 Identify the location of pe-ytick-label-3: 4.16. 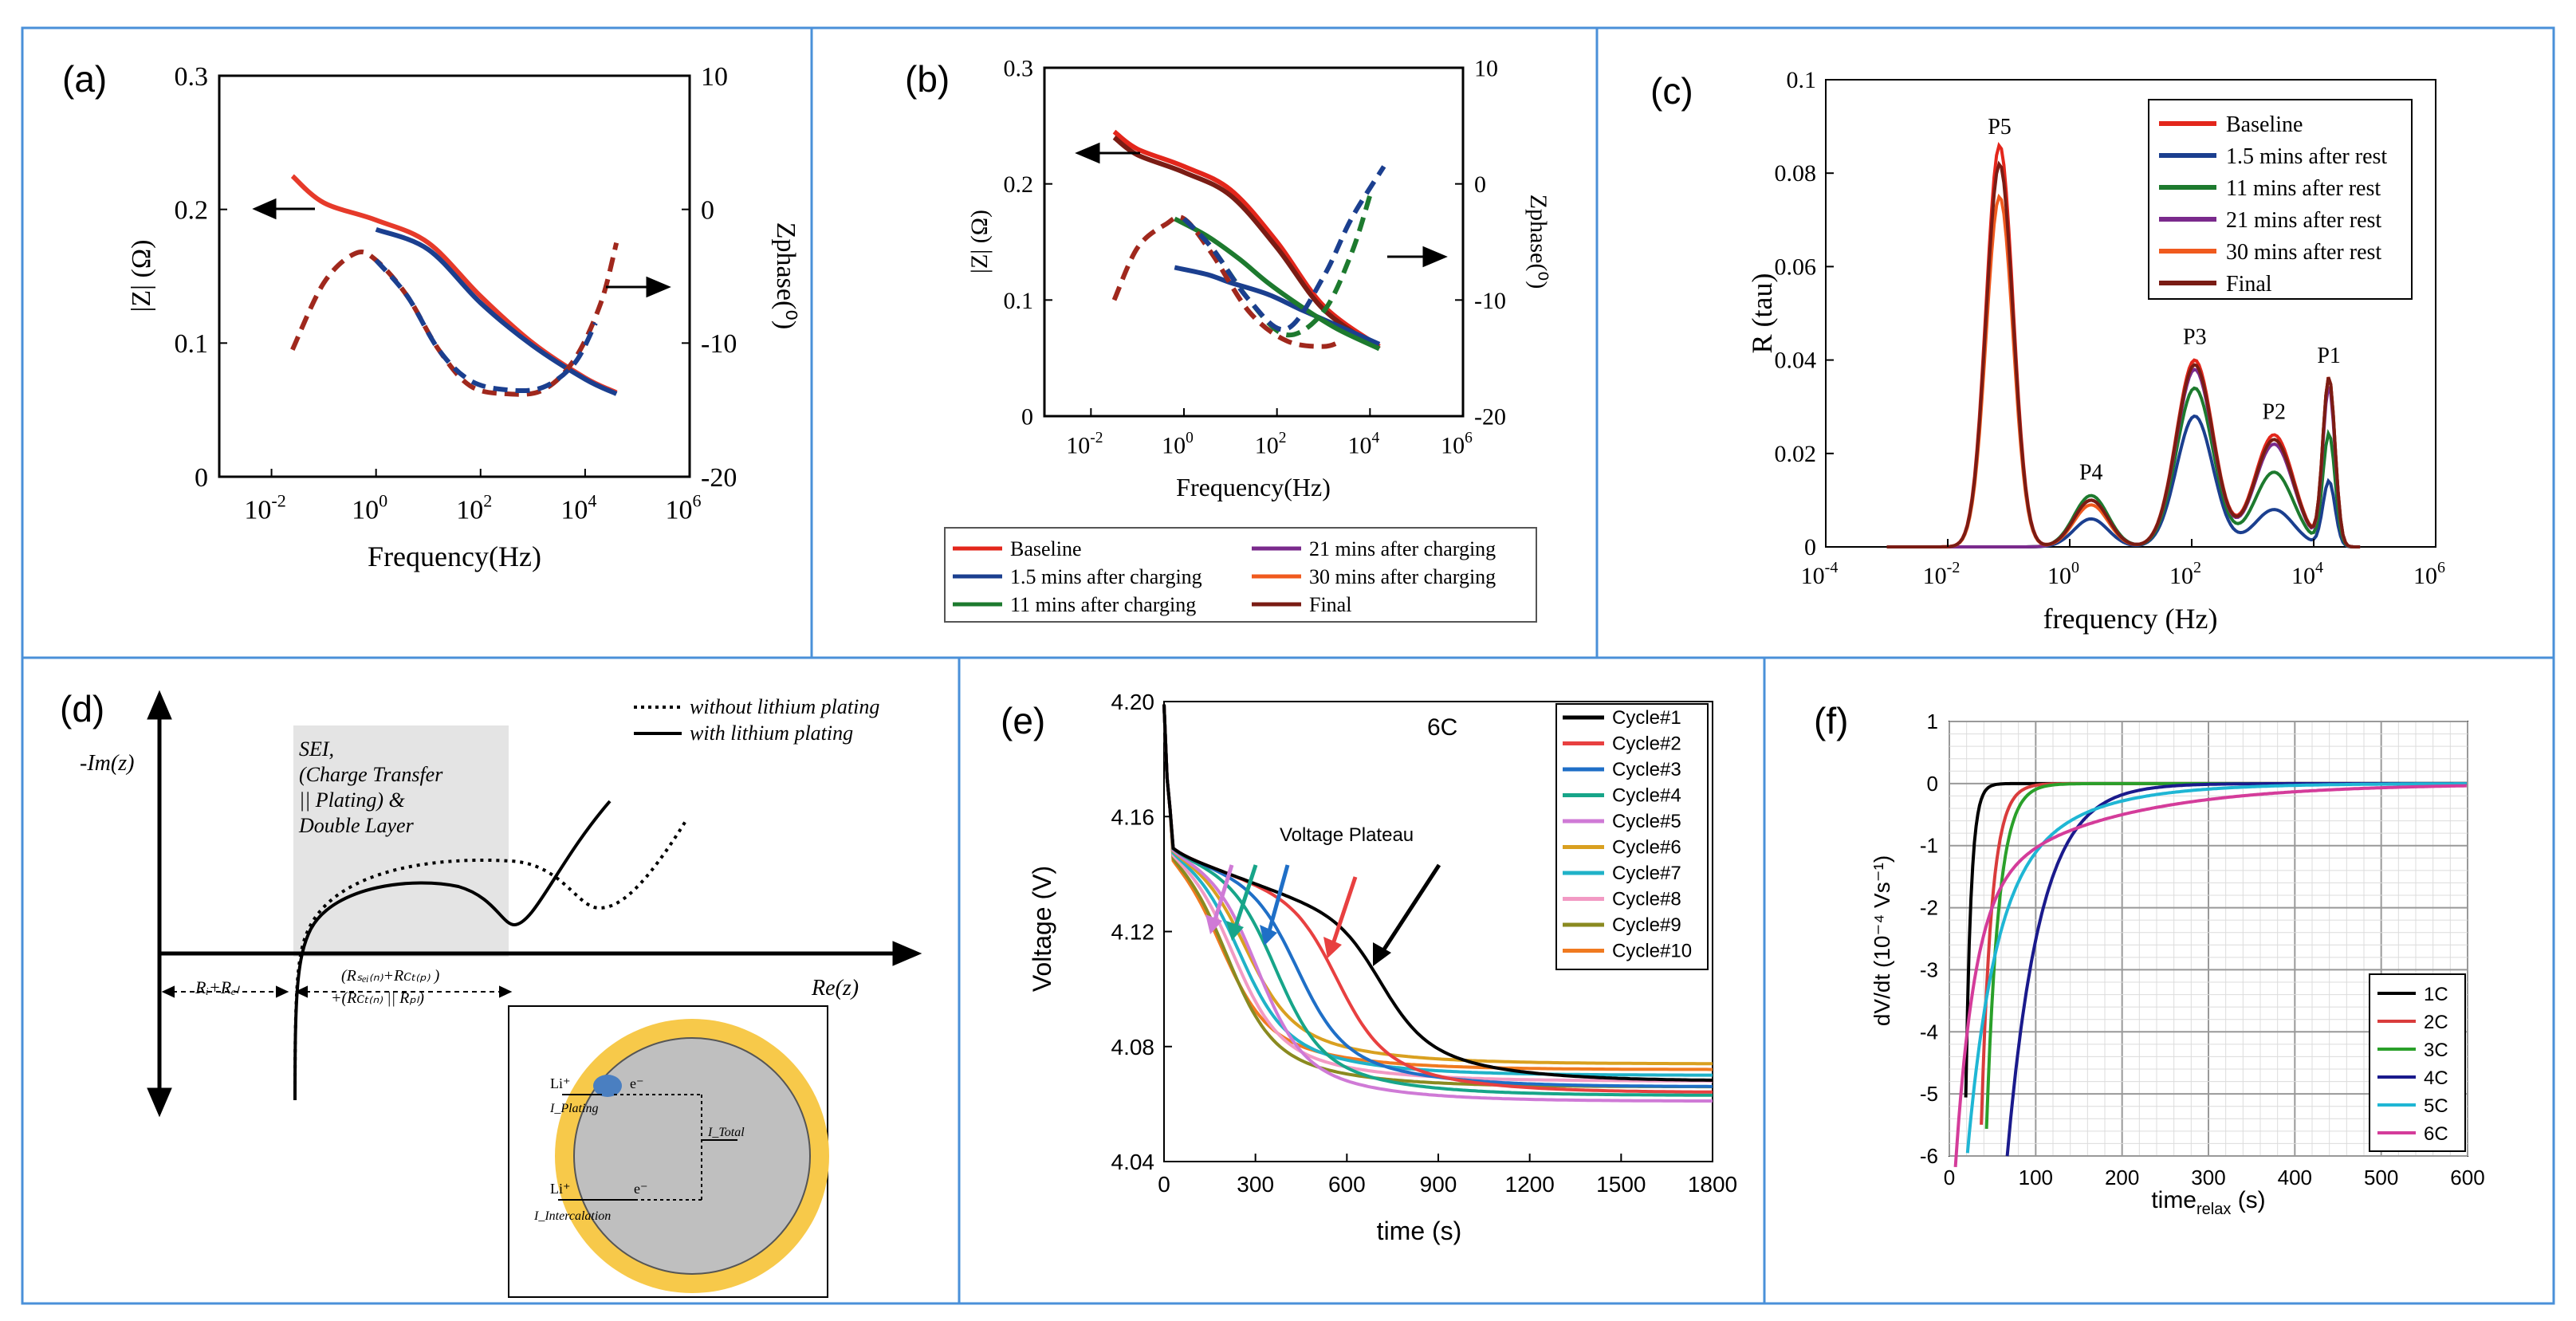
(1133, 817).